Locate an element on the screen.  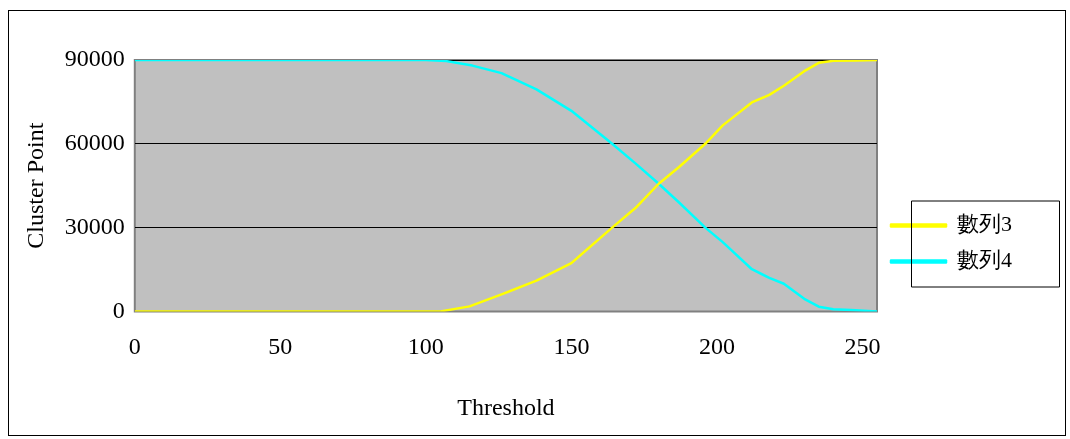
x-tick-label: 200 is located at coordinates (716, 346).